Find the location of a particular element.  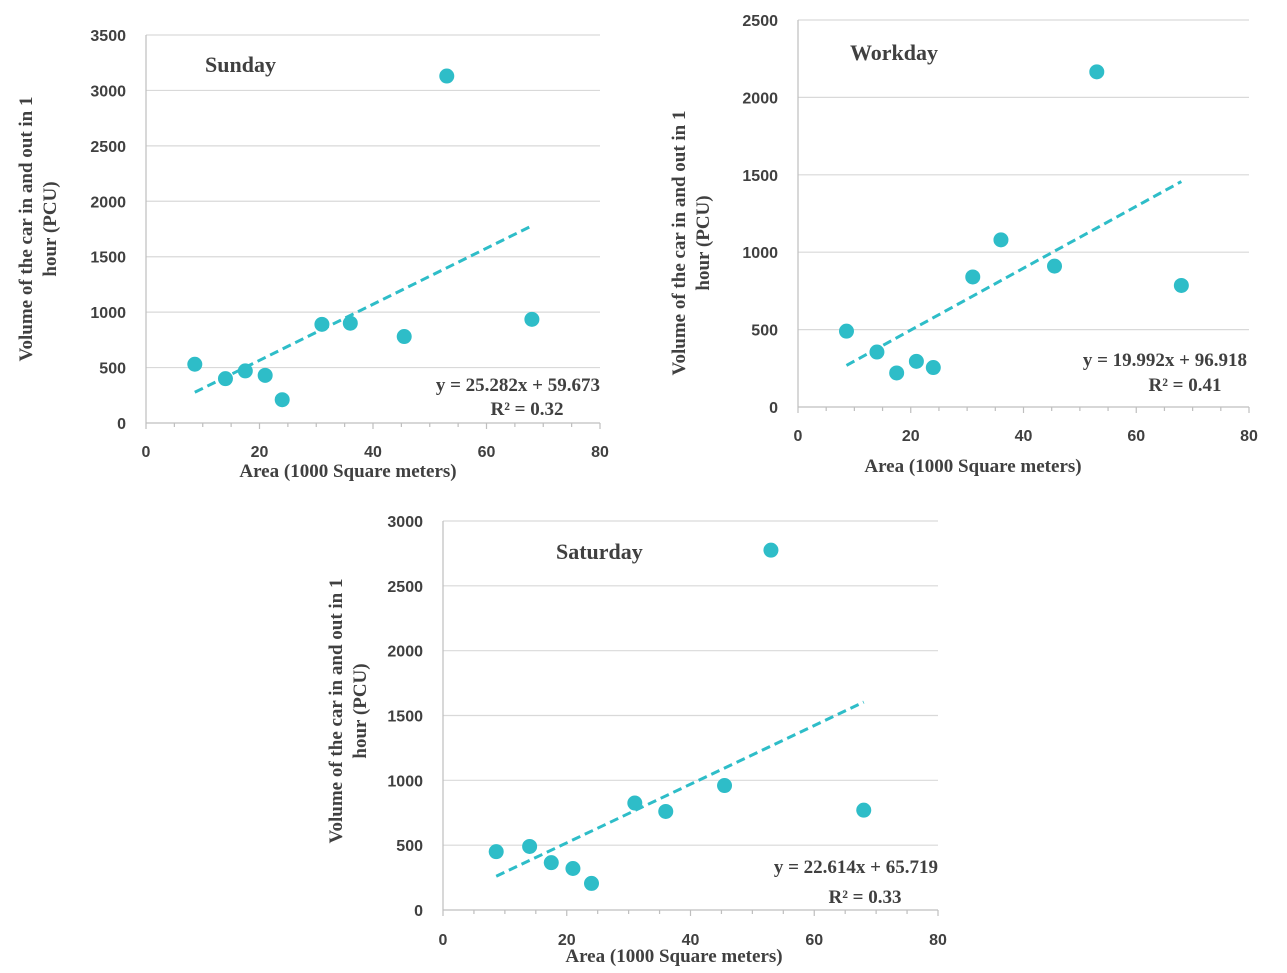

trendline-equation: y = 19.992x + 96.918 is located at coordinates (1165, 360).